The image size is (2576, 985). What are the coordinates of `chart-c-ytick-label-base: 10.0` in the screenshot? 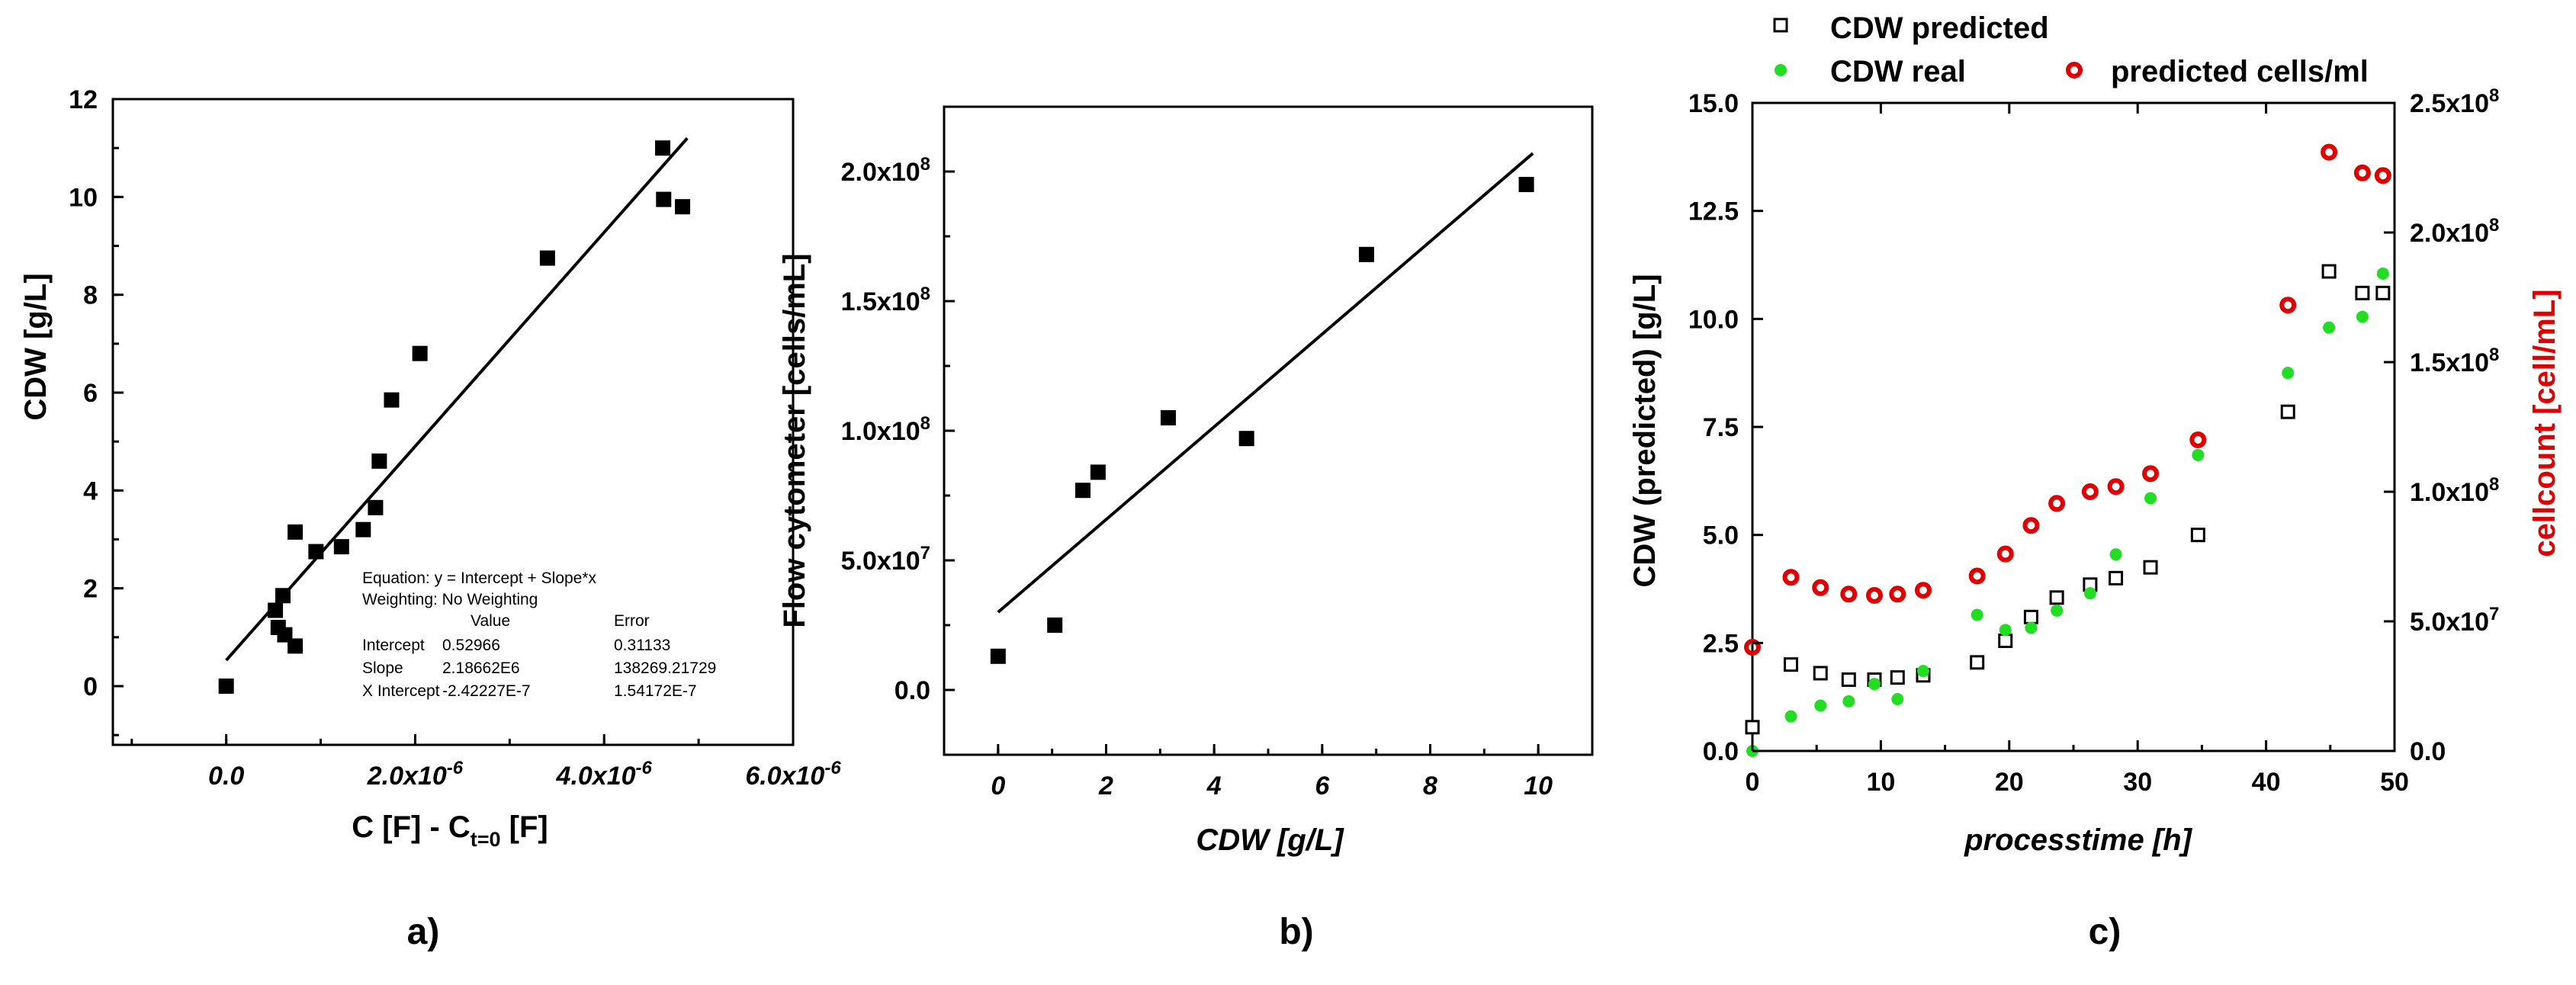 It's located at (1713, 320).